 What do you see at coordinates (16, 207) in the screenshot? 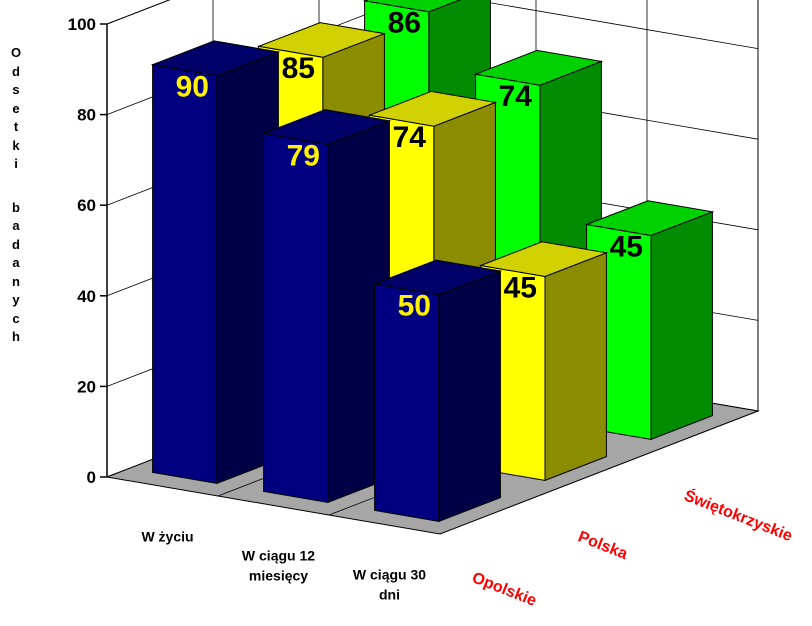
I see `y-axis-label-char: b` at bounding box center [16, 207].